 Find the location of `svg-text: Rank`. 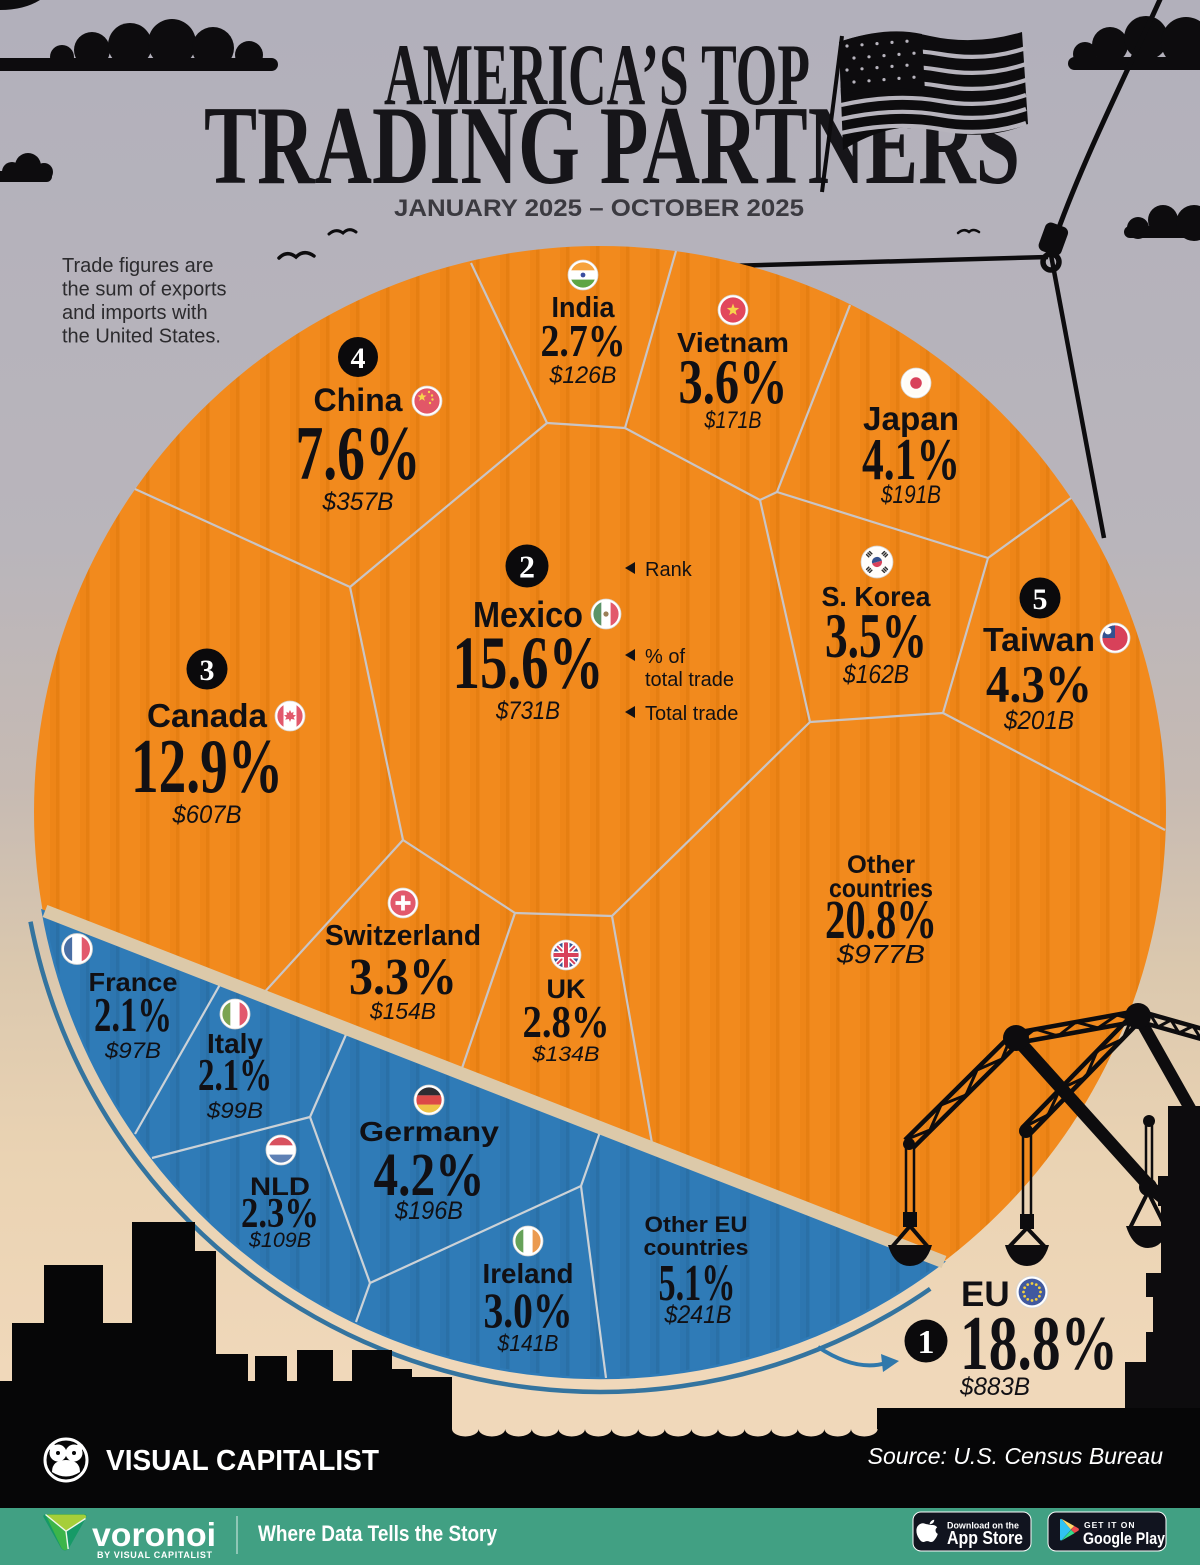

svg-text: Rank is located at coordinates (669, 570).